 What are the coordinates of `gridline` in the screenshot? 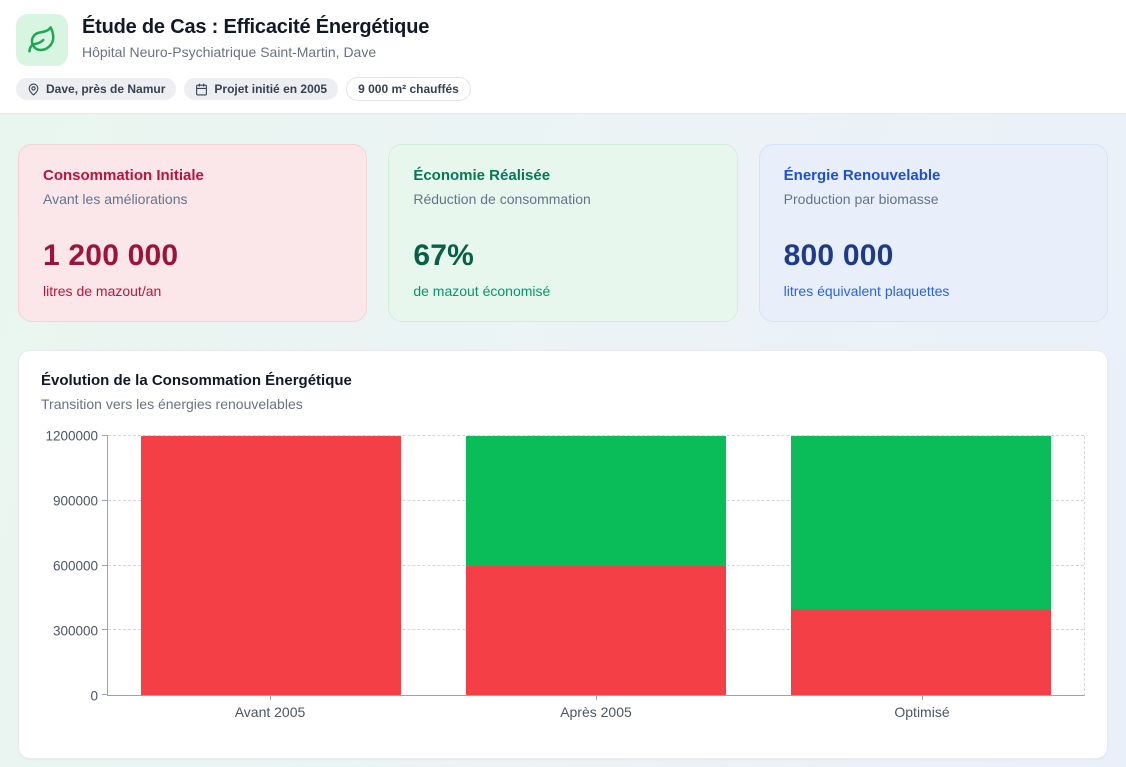 It's located at (596, 435).